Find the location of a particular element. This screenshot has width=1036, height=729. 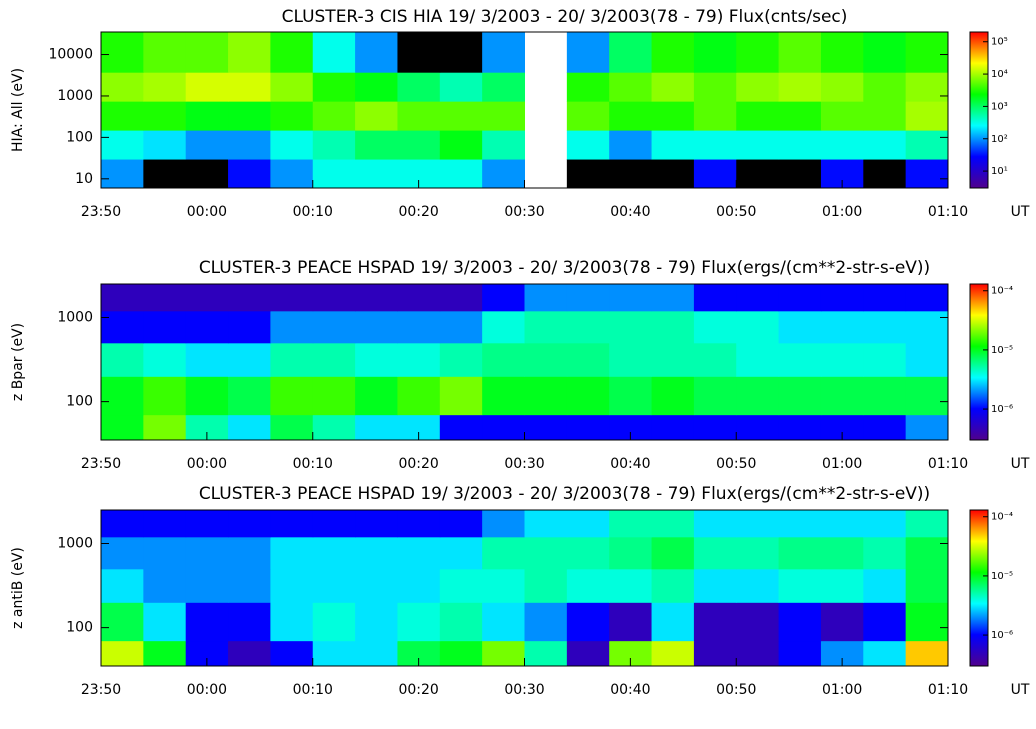

x-tick-label: 00:30 is located at coordinates (524, 212).